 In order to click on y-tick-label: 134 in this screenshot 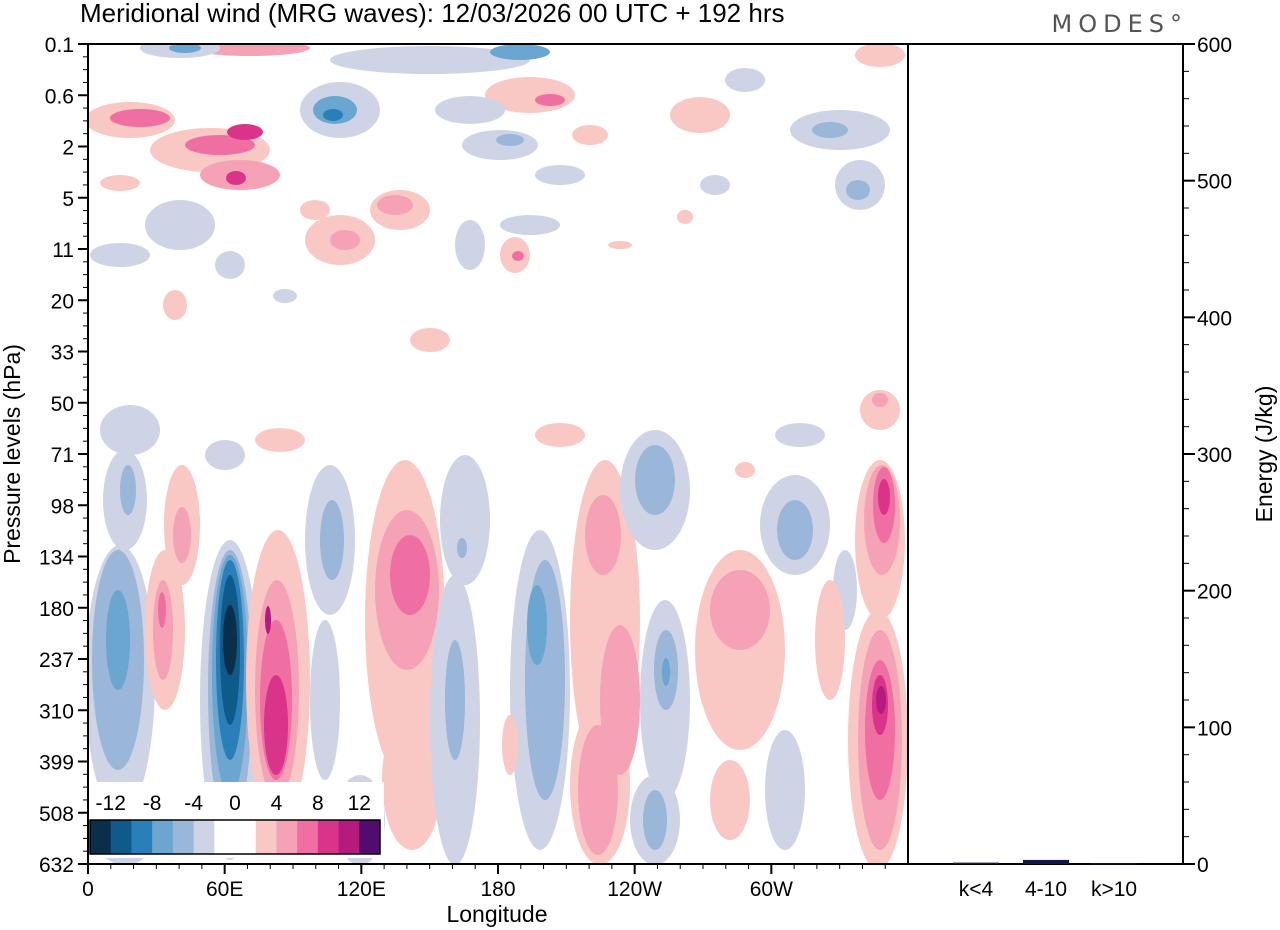, I will do `click(56, 558)`.